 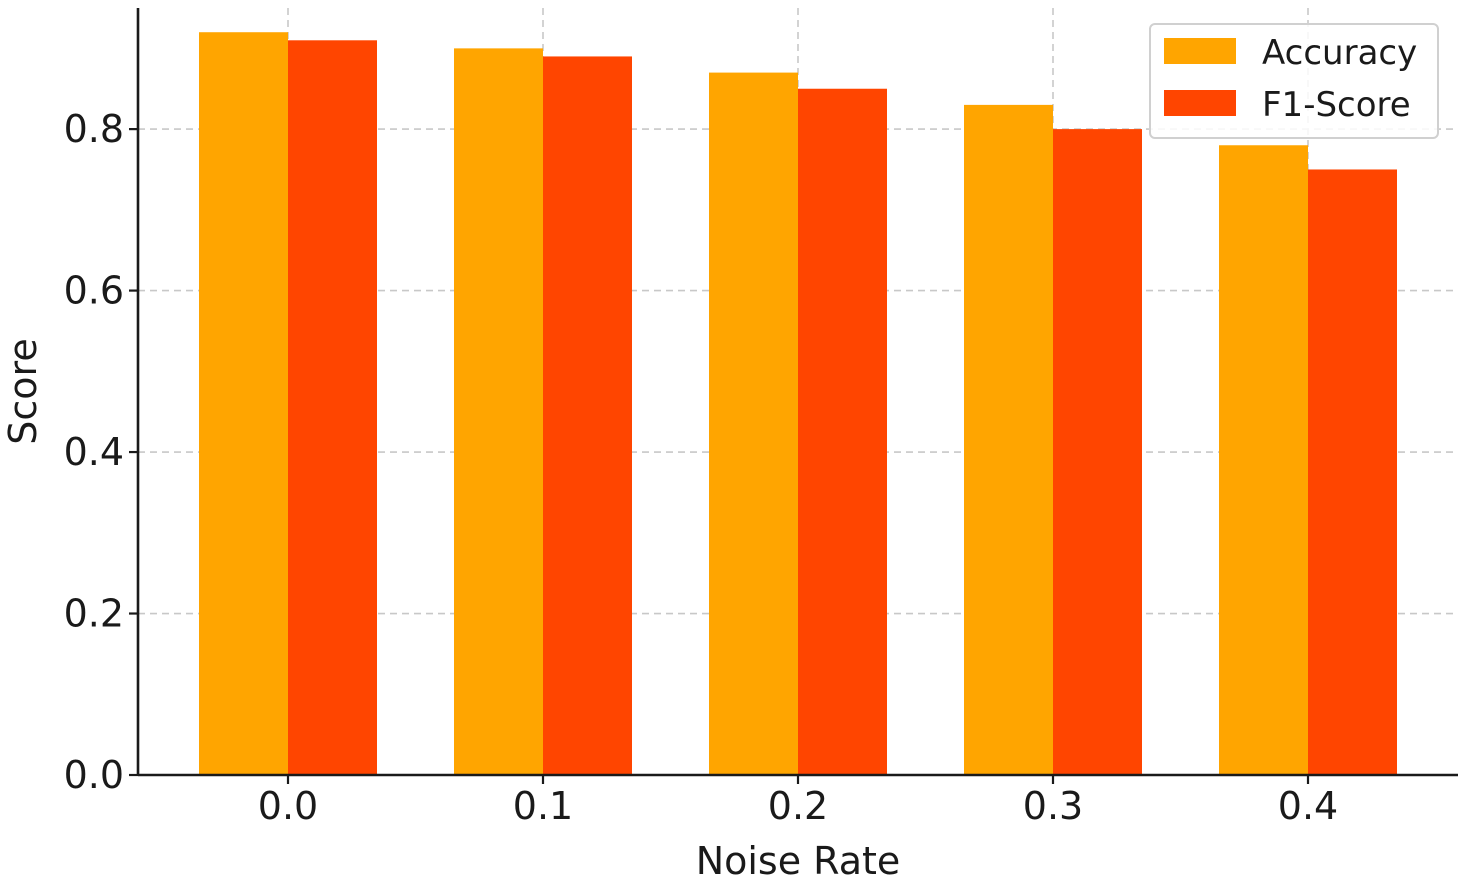 What do you see at coordinates (332, 407) in the screenshot?
I see `bar-f1-score-0.0` at bounding box center [332, 407].